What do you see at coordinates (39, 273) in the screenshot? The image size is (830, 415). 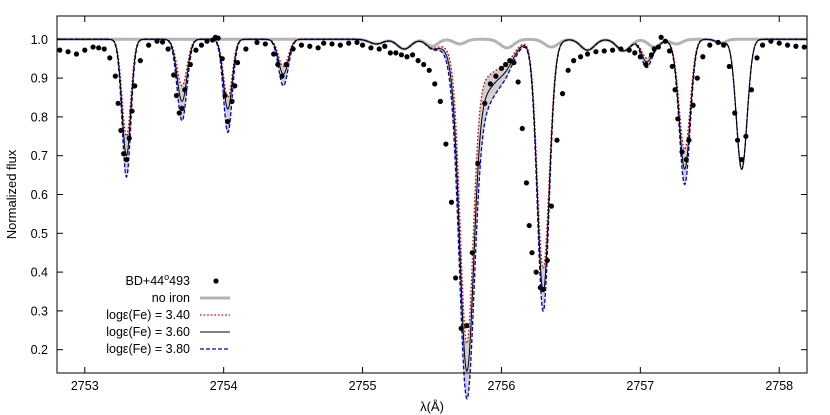 I see `y-tick-label: 0.4` at bounding box center [39, 273].